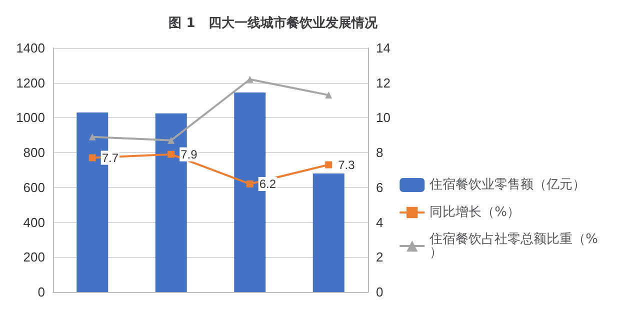  Describe the element at coordinates (30, 82) in the screenshot. I see `y-tick-label: 1200` at that location.